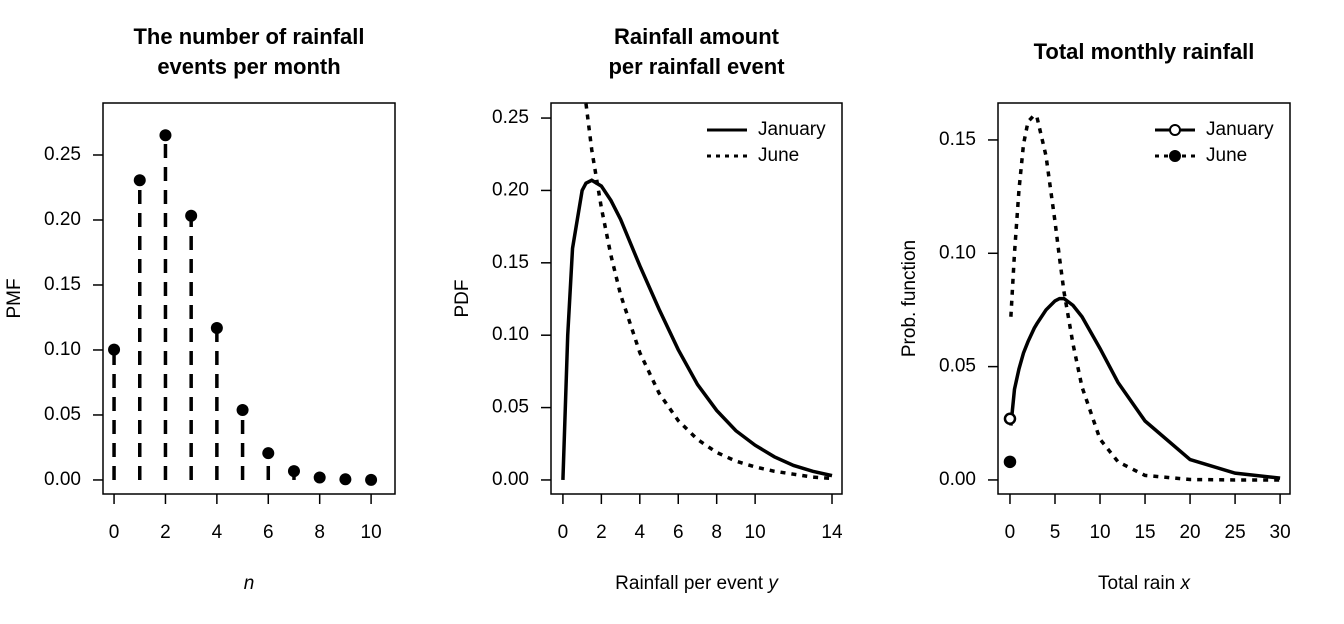  Describe the element at coordinates (462, 299) in the screenshot. I see `y-axis-label: PDF` at that location.